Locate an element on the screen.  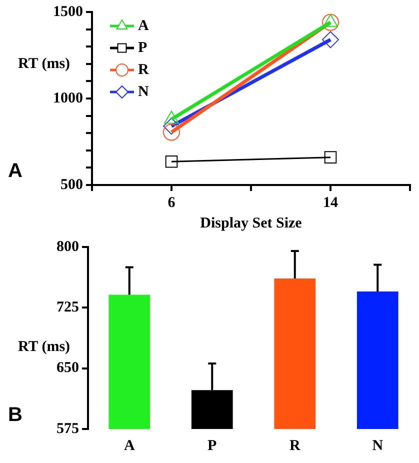
x-tick-label: 6 is located at coordinates (172, 202).